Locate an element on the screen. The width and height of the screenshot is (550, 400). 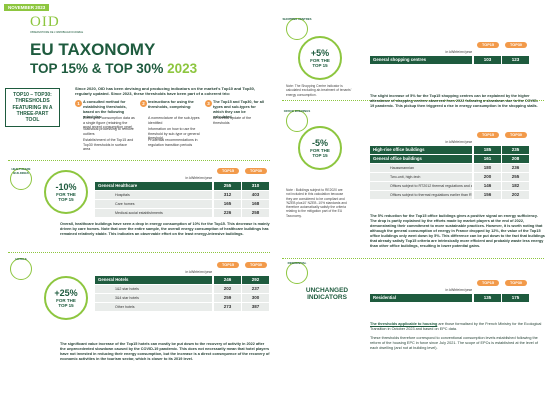
badge-value: -5% is located at coordinates (319, 143).